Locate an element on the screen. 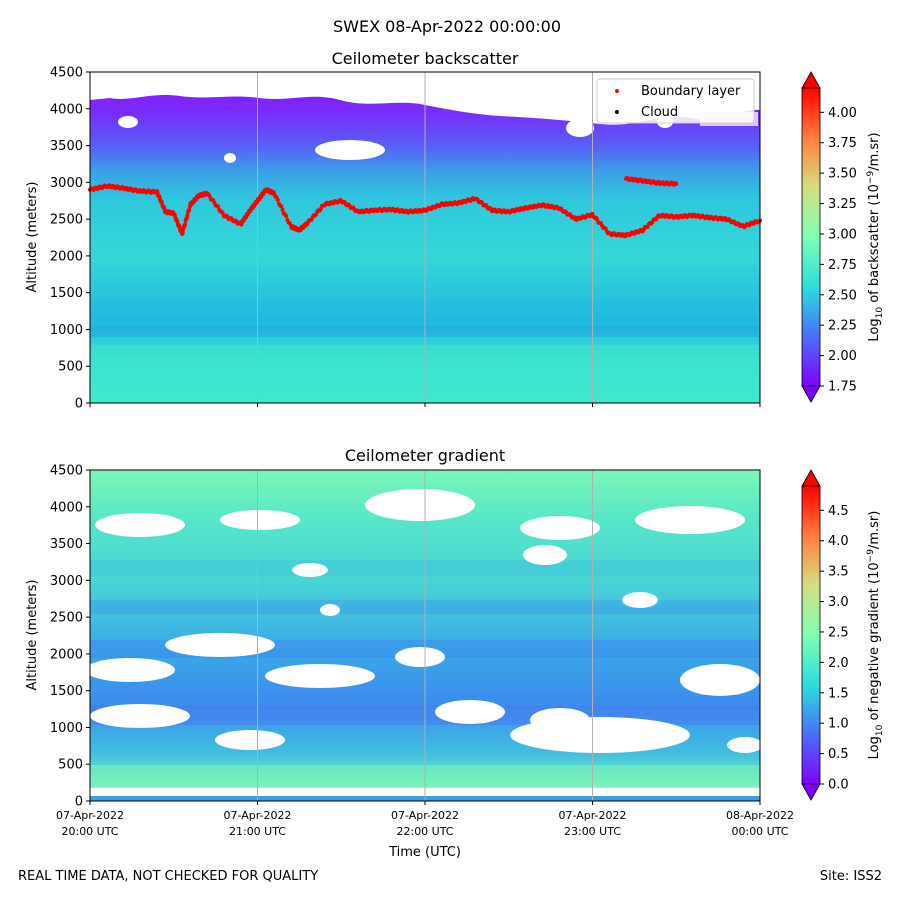 The width and height of the screenshot is (900, 900). colorbar-tick-label: 2.50 is located at coordinates (842, 295).